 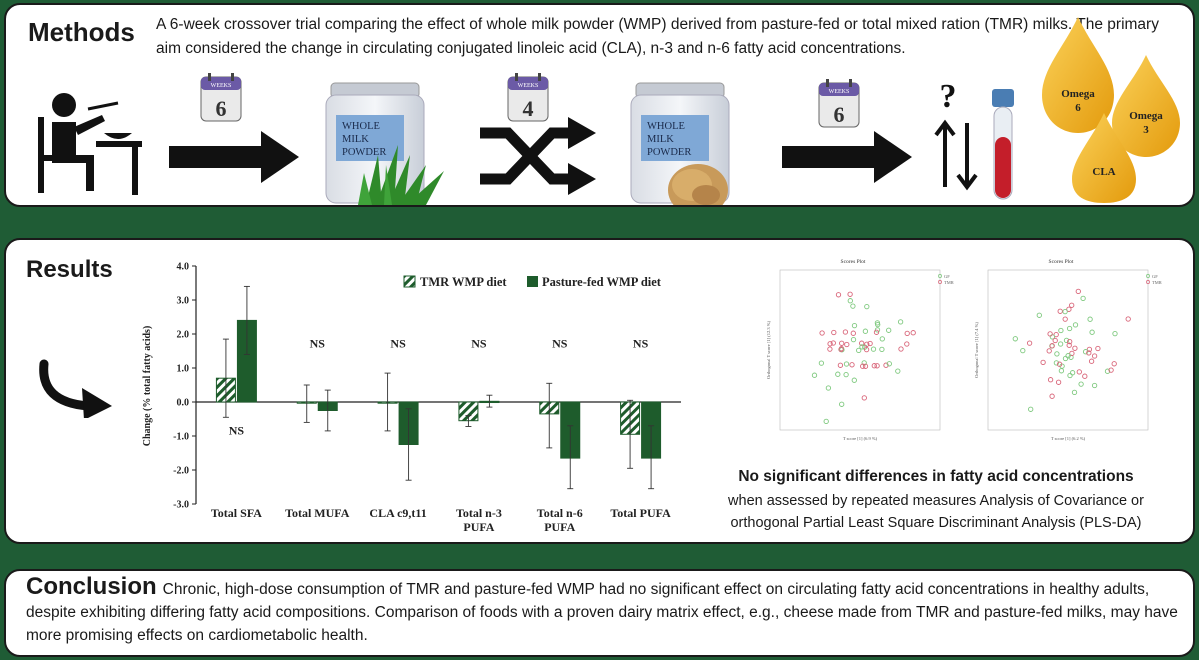 What do you see at coordinates (183, 369) in the screenshot?
I see `y-tick-label: 1.0` at bounding box center [183, 369].